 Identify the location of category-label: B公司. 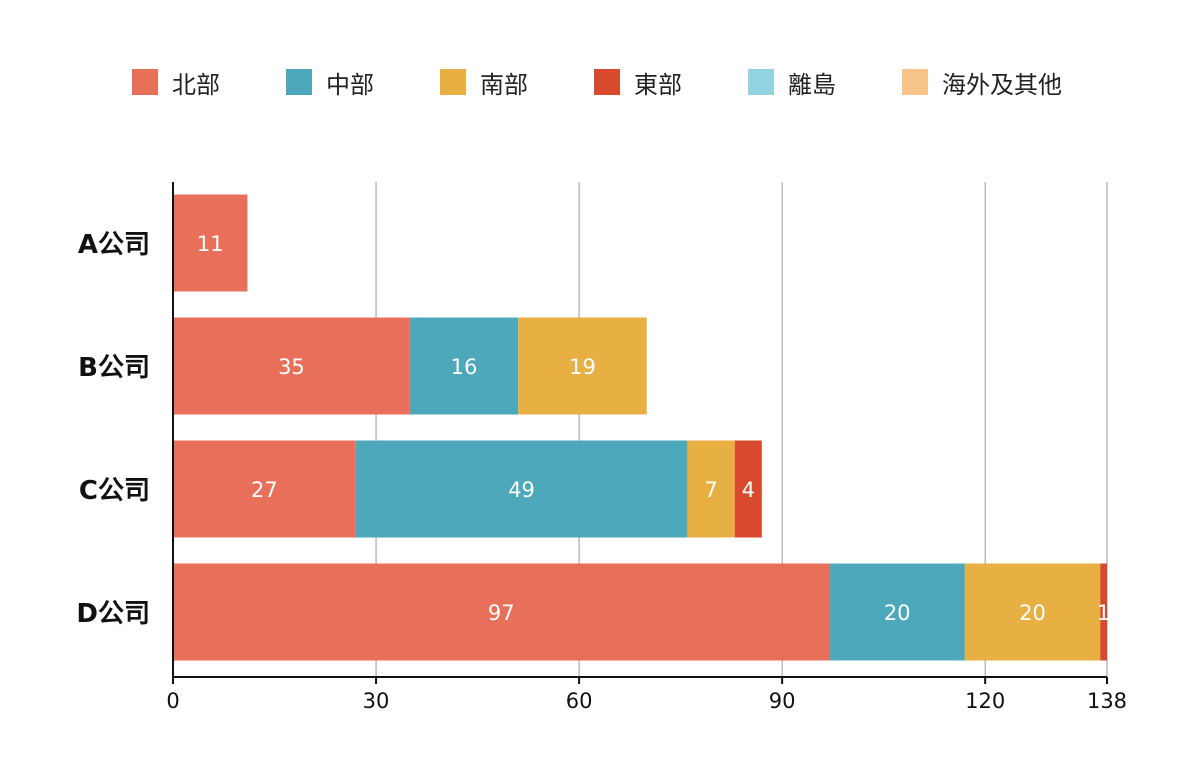
(114, 368).